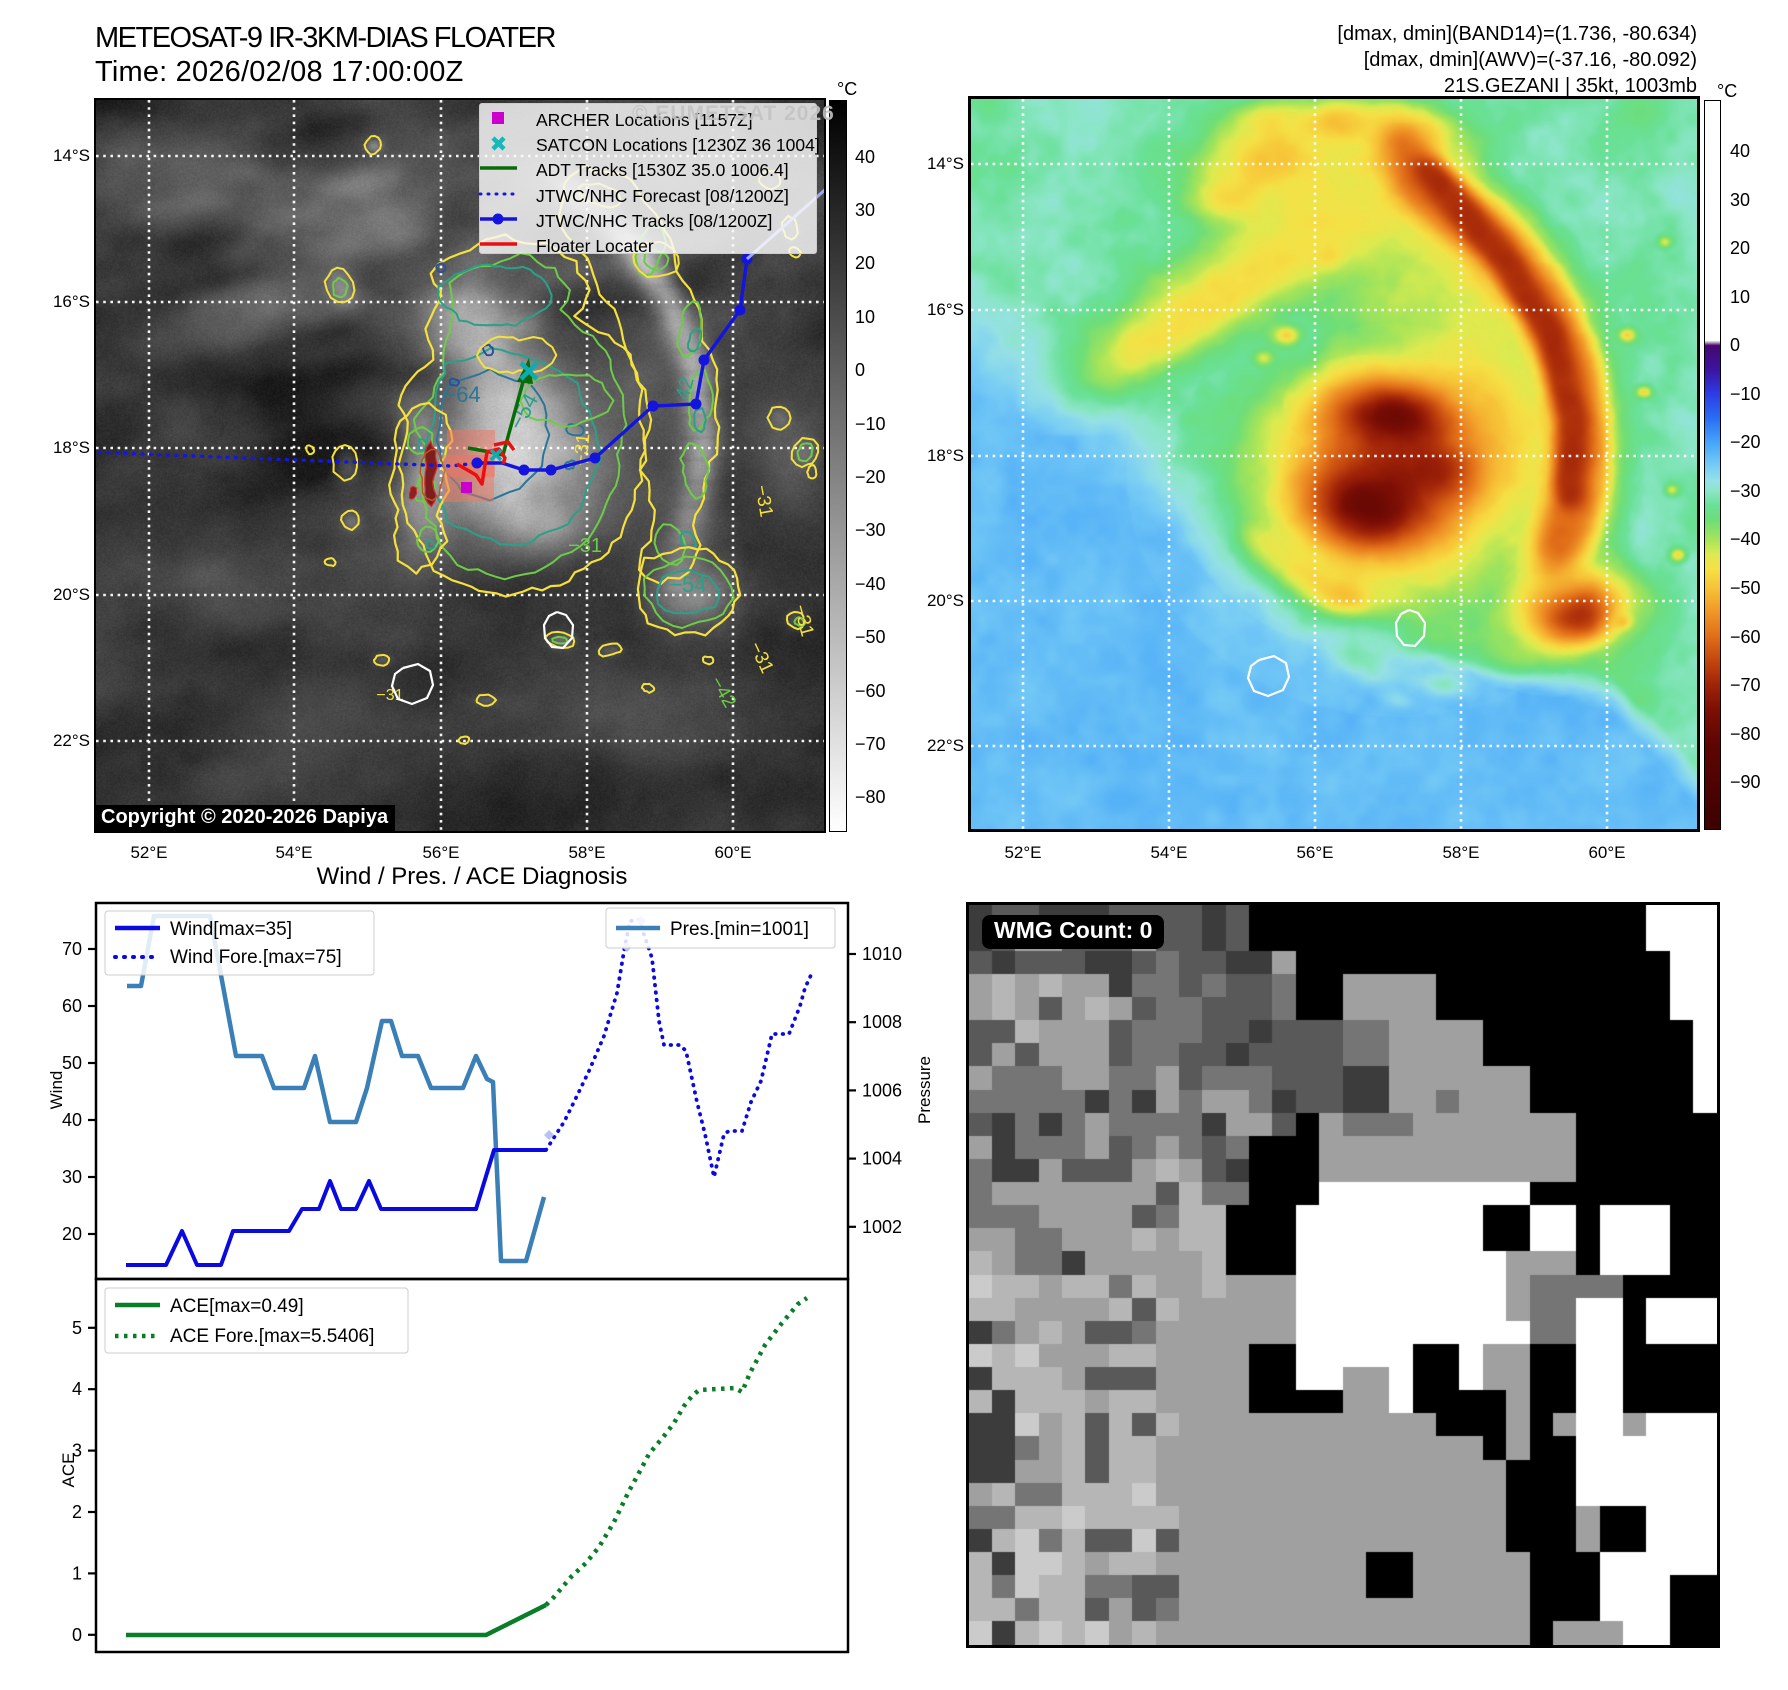 The height and width of the screenshot is (1690, 1788). What do you see at coordinates (231, 929) in the screenshot?
I see `svg-text: Wind[max=35]` at bounding box center [231, 929].